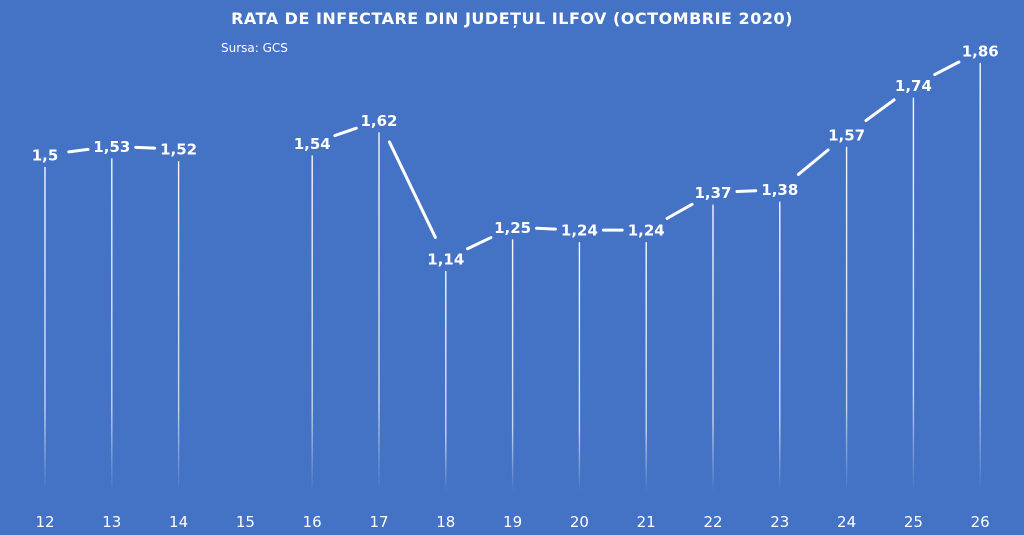  What do you see at coordinates (646, 522) in the screenshot?
I see `x-tick-21: 21` at bounding box center [646, 522].